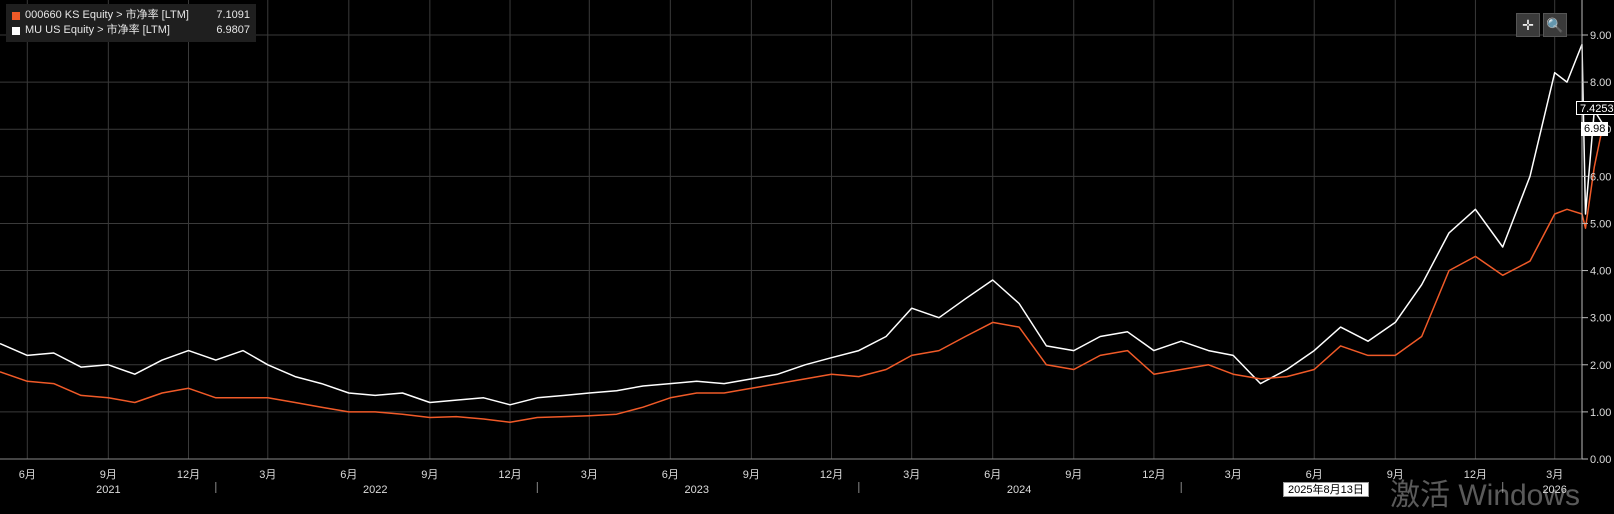 This screenshot has height=514, width=1614. I want to click on magnifier-icon: 🔍, so click(1555, 25).